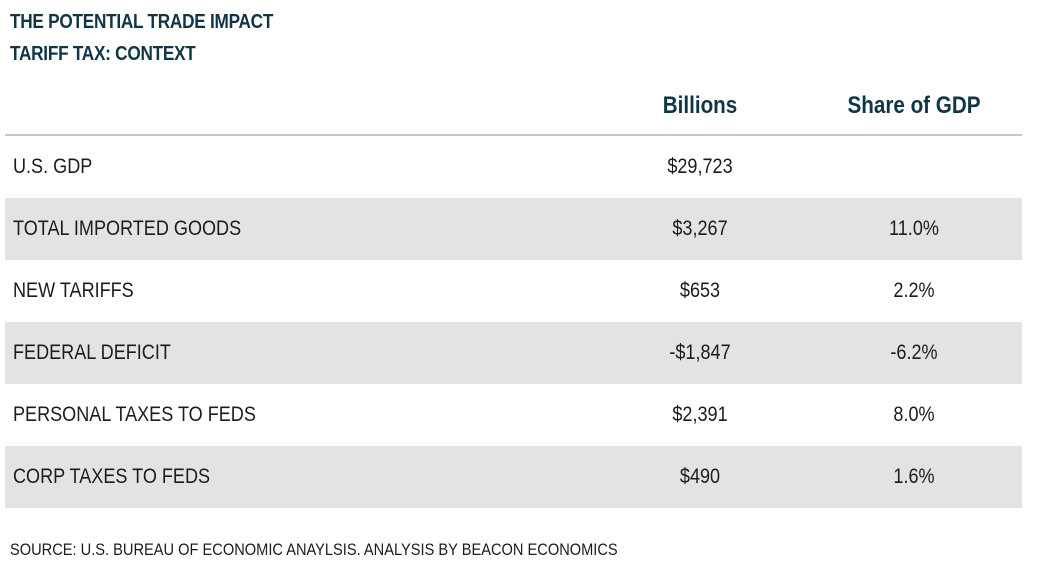  I want to click on share-value: 1.6%, so click(914, 476).